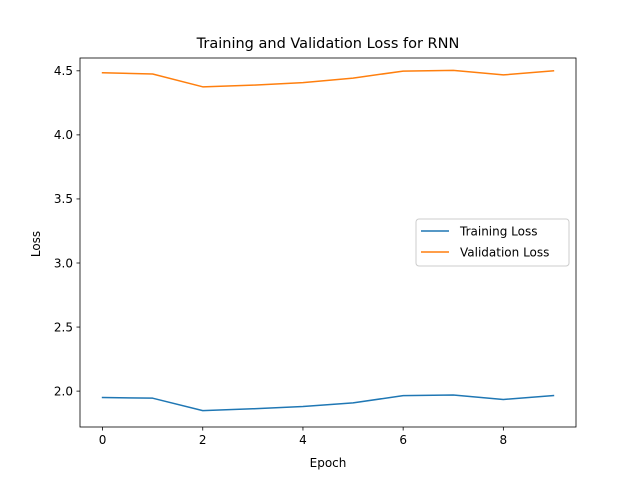 This screenshot has width=640, height=480. I want to click on y-axis-label: Loss, so click(36, 244).